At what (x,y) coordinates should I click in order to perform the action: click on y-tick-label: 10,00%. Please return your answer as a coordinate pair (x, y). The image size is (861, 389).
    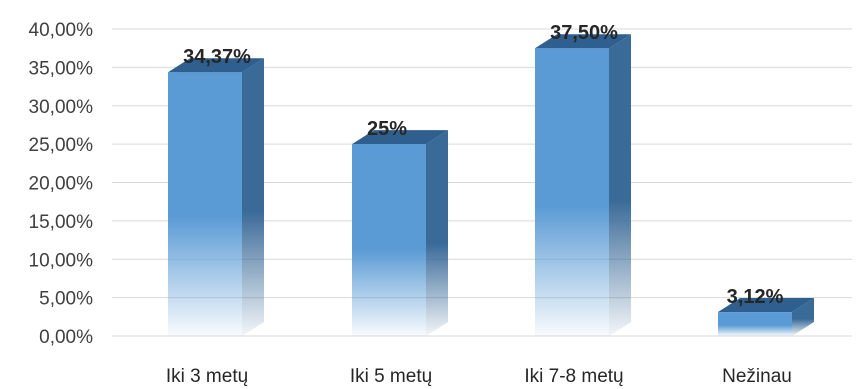
    Looking at the image, I should click on (61, 260).